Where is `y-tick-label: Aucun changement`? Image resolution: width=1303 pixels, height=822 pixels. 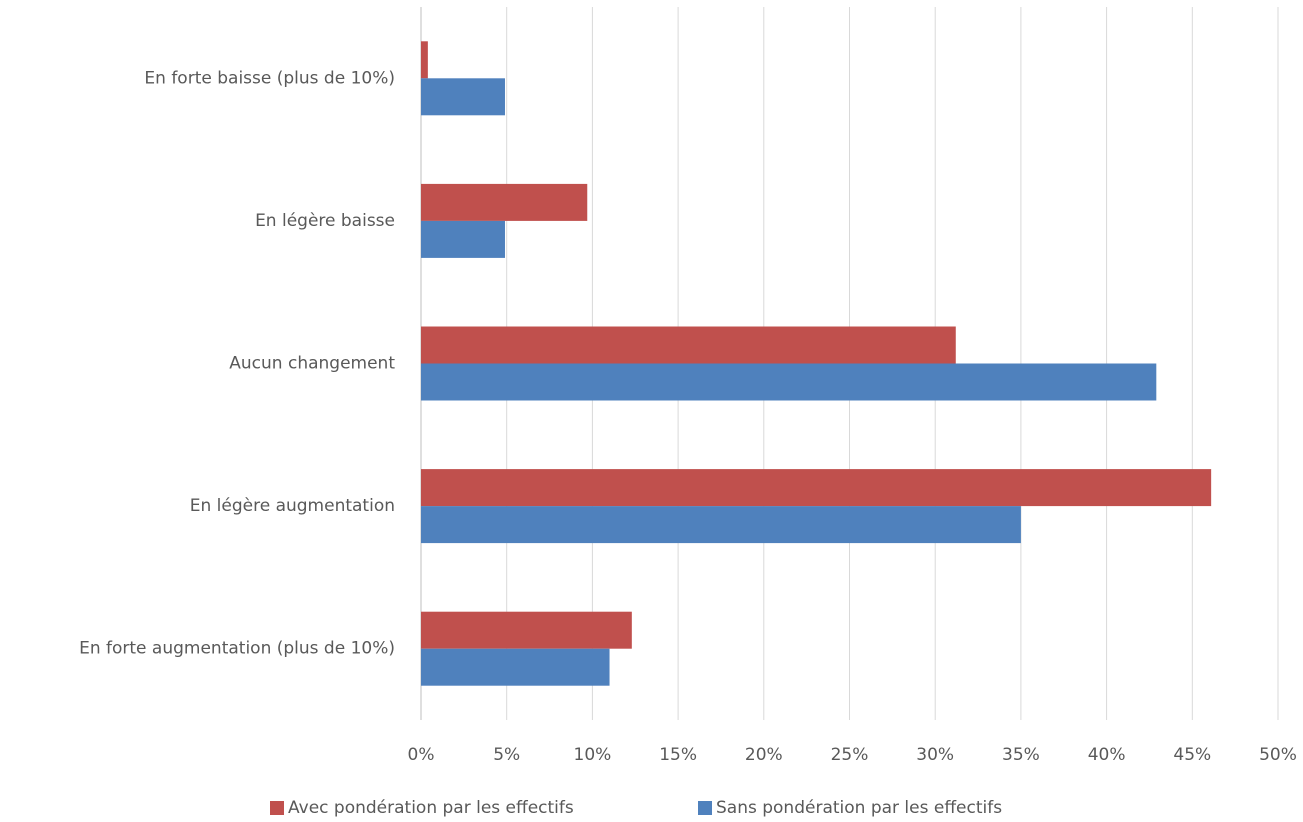
y-tick-label: Aucun changement is located at coordinates (312, 364).